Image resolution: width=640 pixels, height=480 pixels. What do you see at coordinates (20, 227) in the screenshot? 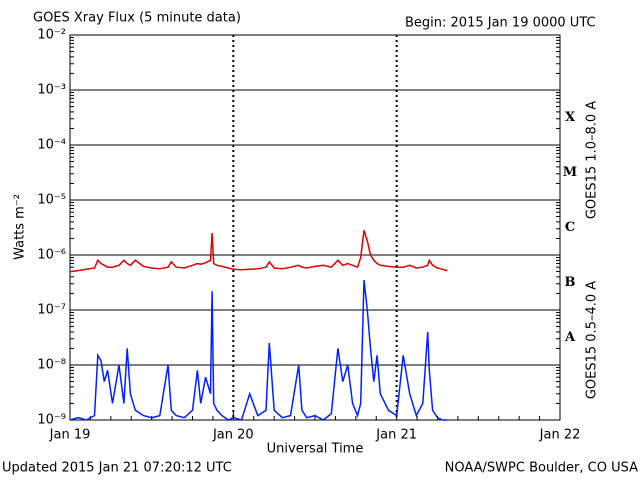
I see `y-axis-label: Watts m⁻²` at bounding box center [20, 227].